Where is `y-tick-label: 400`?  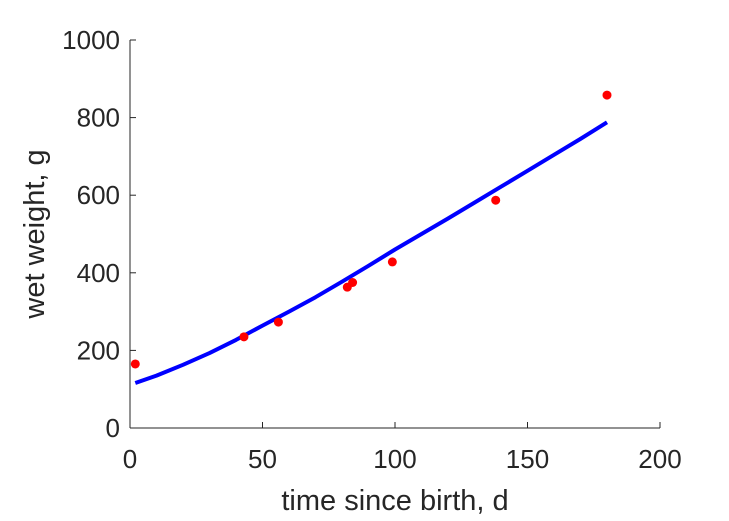
y-tick-label: 400 is located at coordinates (98, 273).